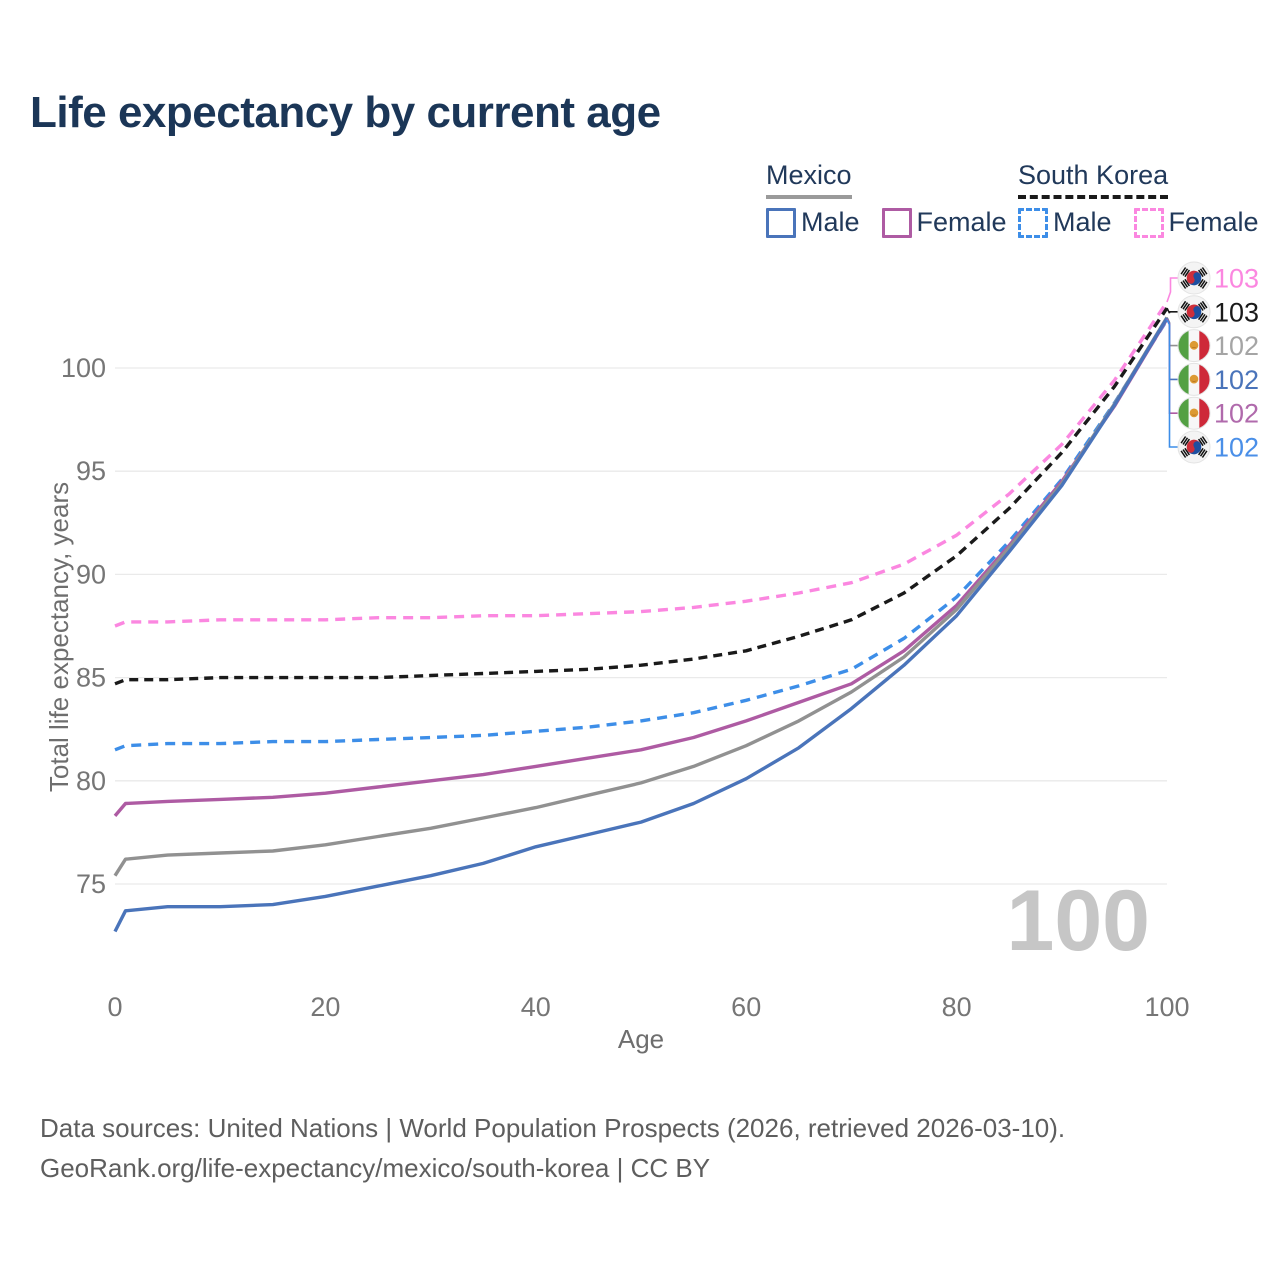 The width and height of the screenshot is (1280, 1280). Describe the element at coordinates (1236, 380) in the screenshot. I see `end-value-label-mx_male: 102` at that location.